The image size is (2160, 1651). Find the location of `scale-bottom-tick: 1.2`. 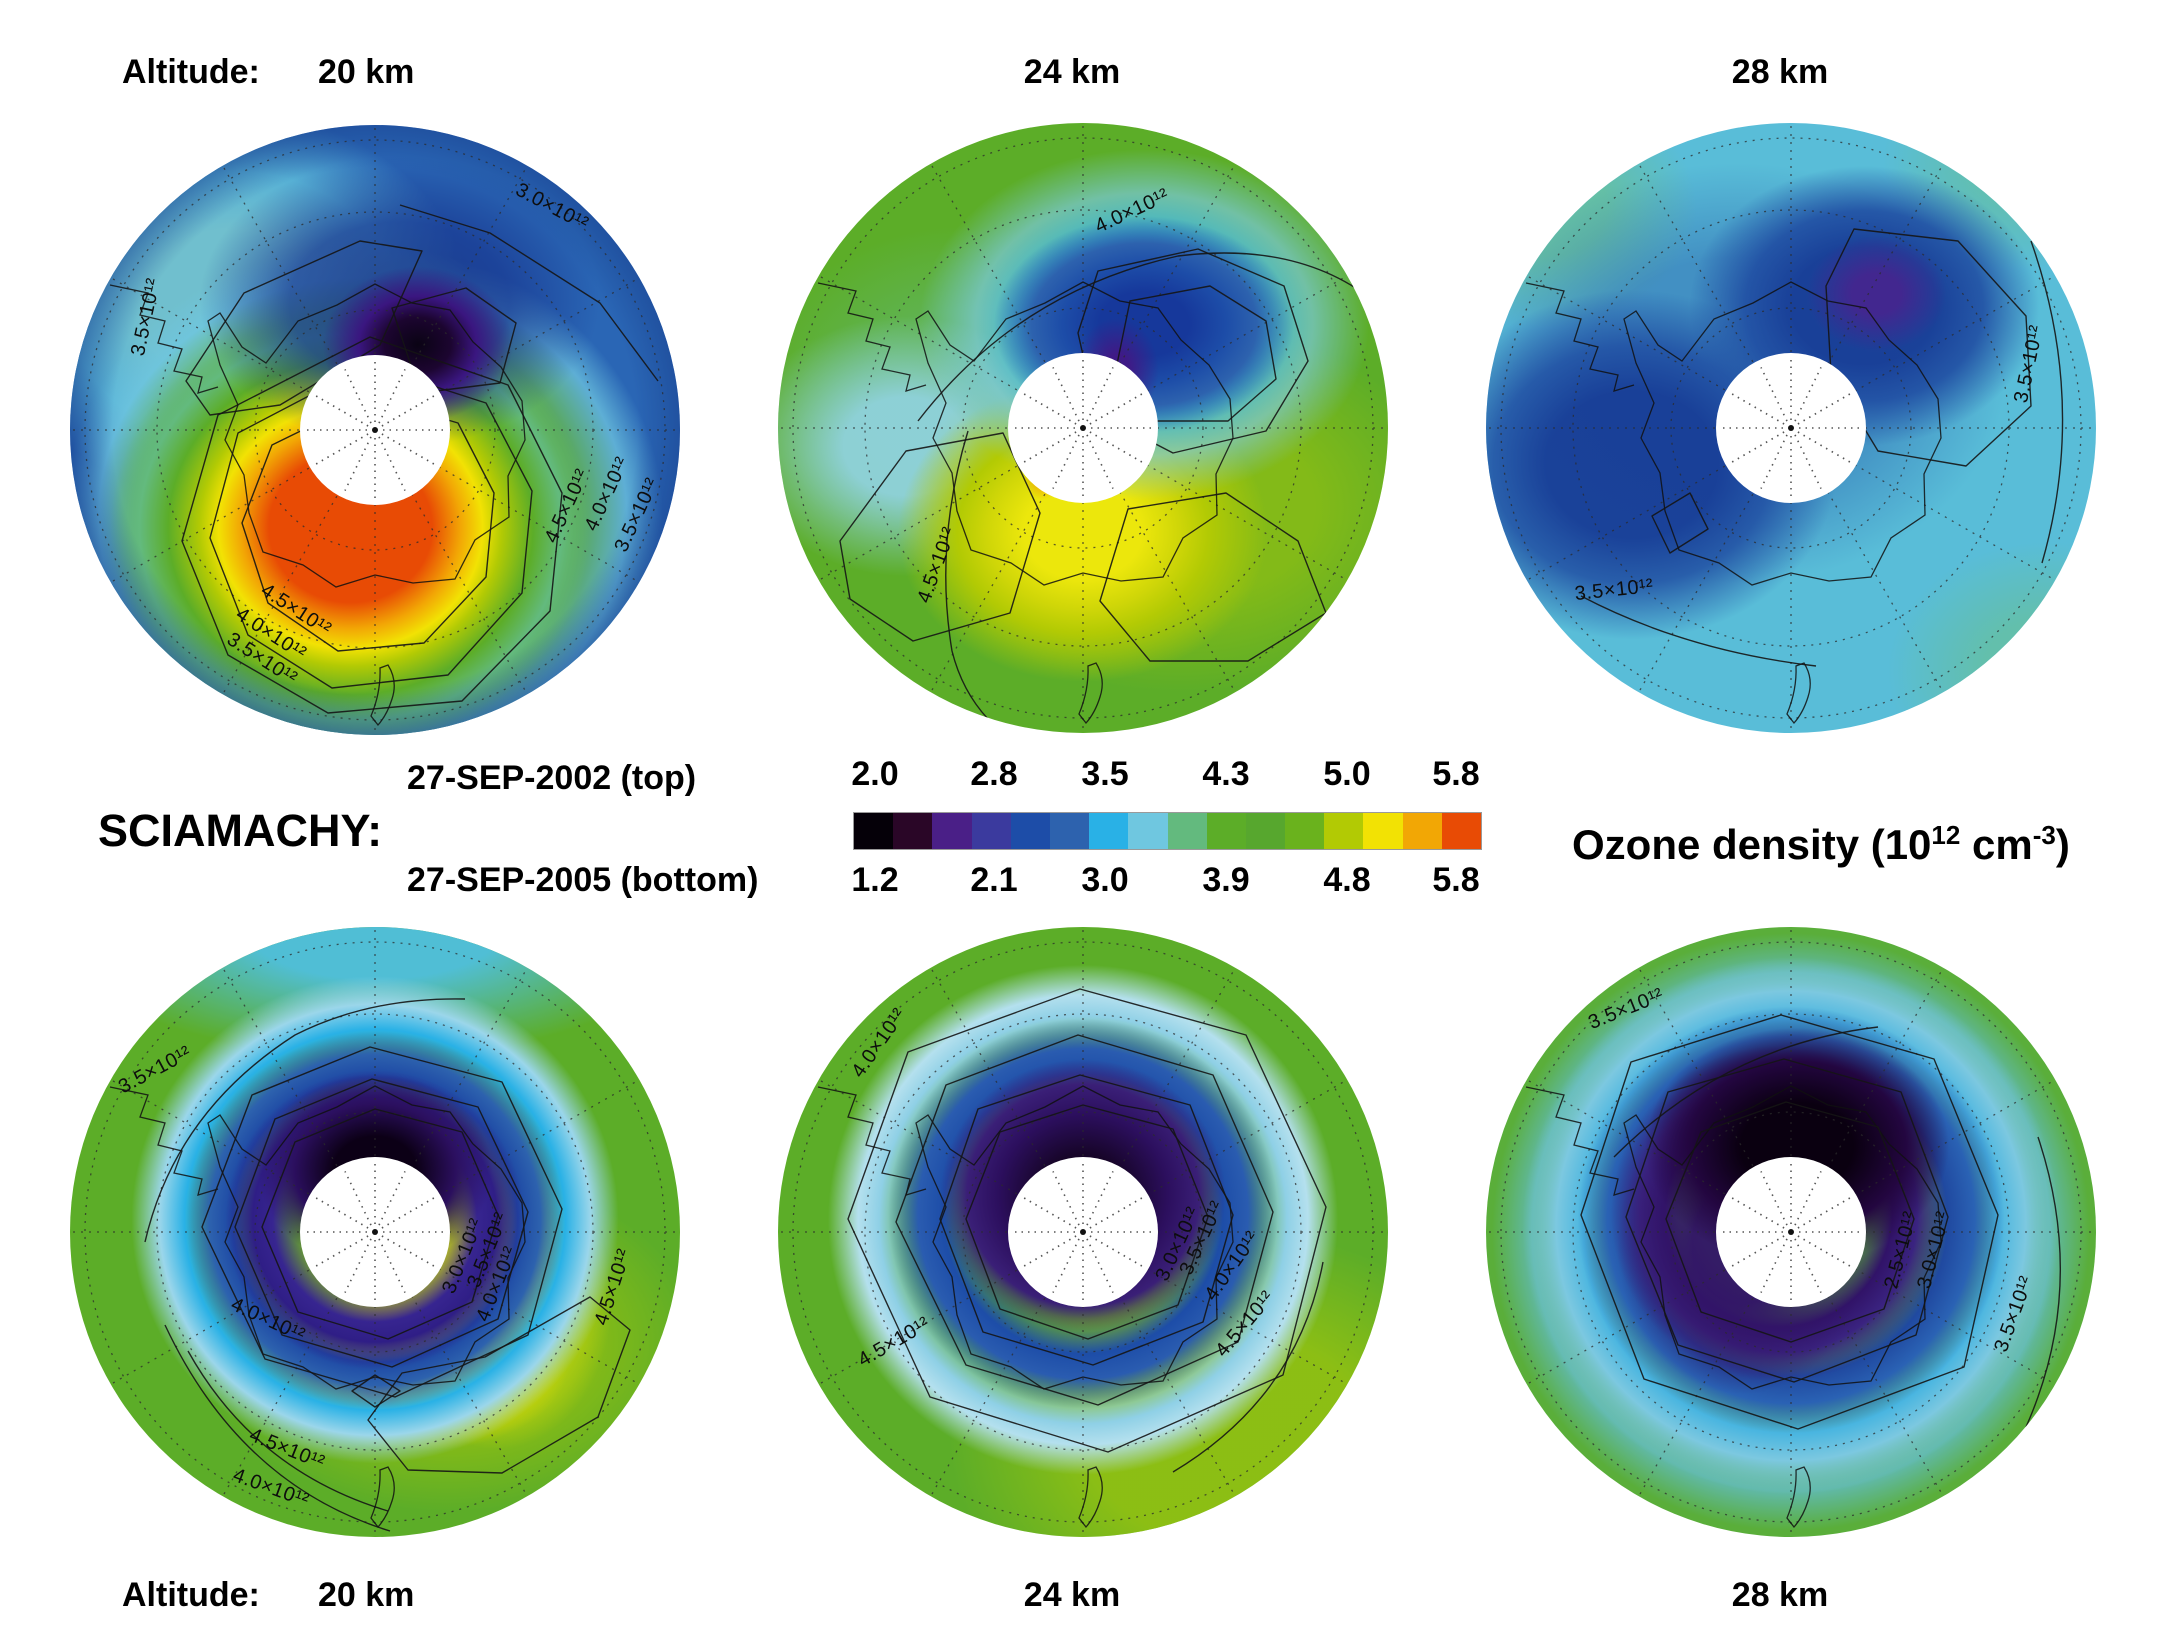

scale-bottom-tick: 1.2 is located at coordinates (875, 880).